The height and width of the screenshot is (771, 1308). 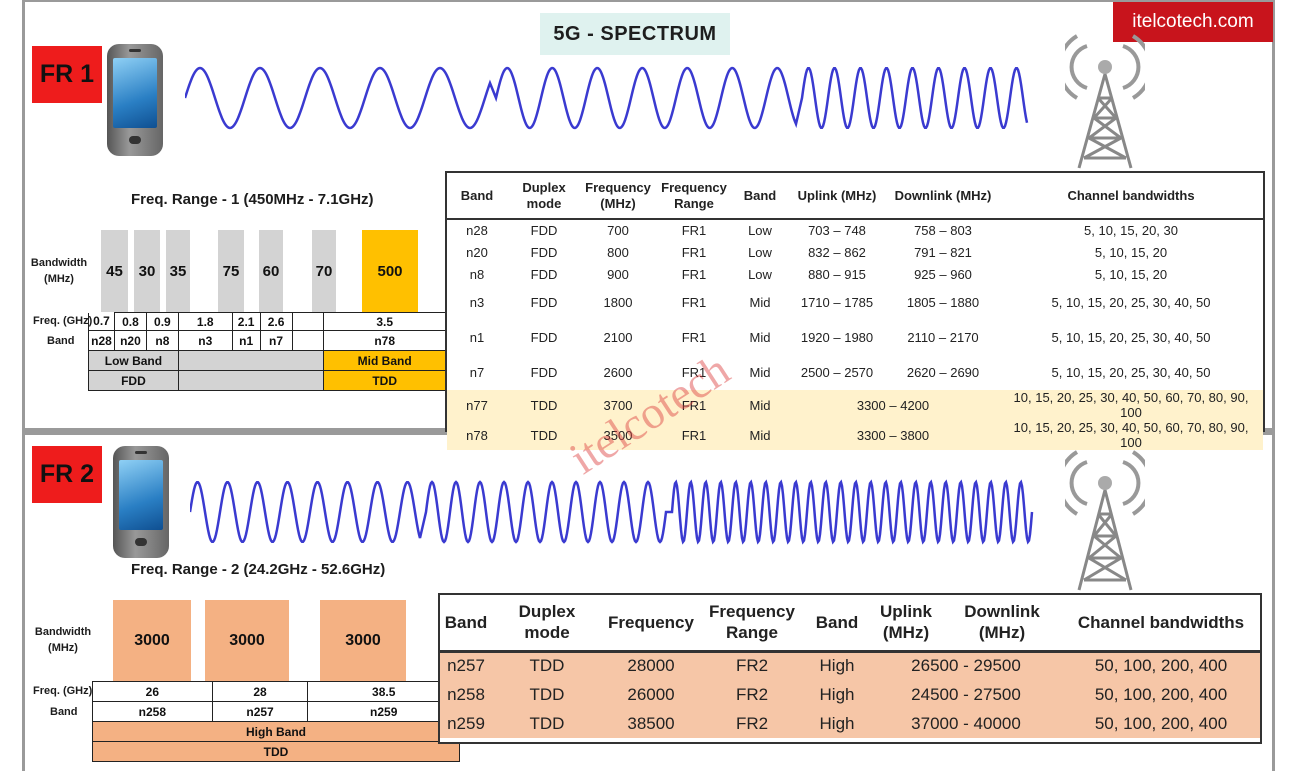 What do you see at coordinates (390, 271) in the screenshot?
I see `bandwidth-bar: 500` at bounding box center [390, 271].